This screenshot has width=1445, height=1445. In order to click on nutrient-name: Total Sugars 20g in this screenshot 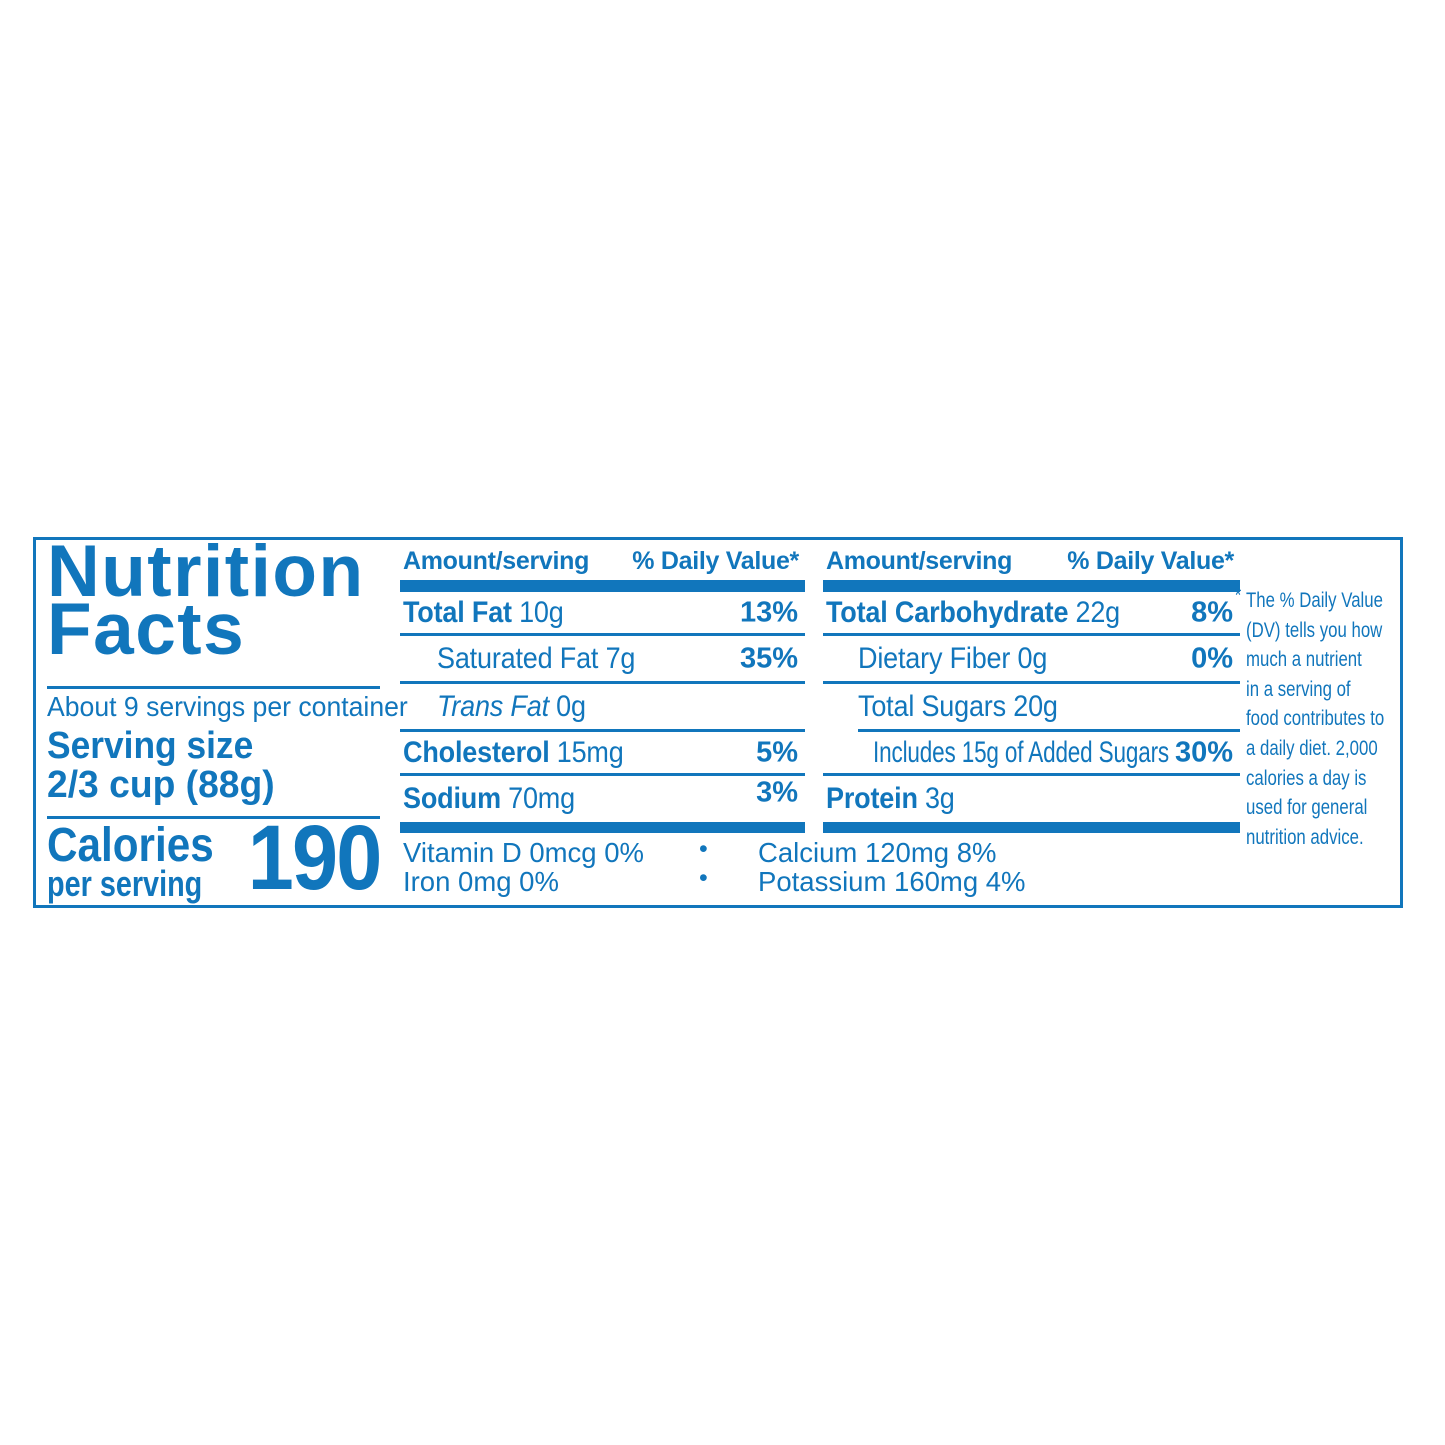, I will do `click(958, 706)`.